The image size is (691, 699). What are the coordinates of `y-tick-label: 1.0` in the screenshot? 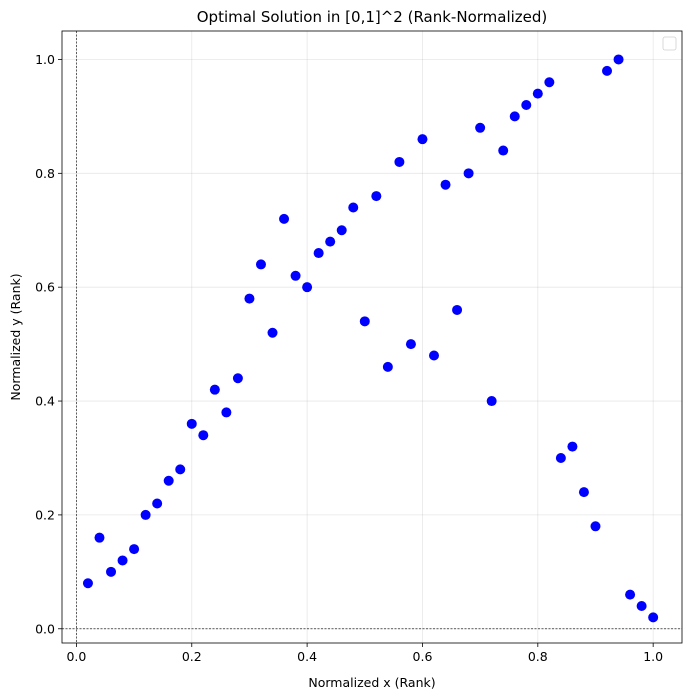 It's located at (45, 59).